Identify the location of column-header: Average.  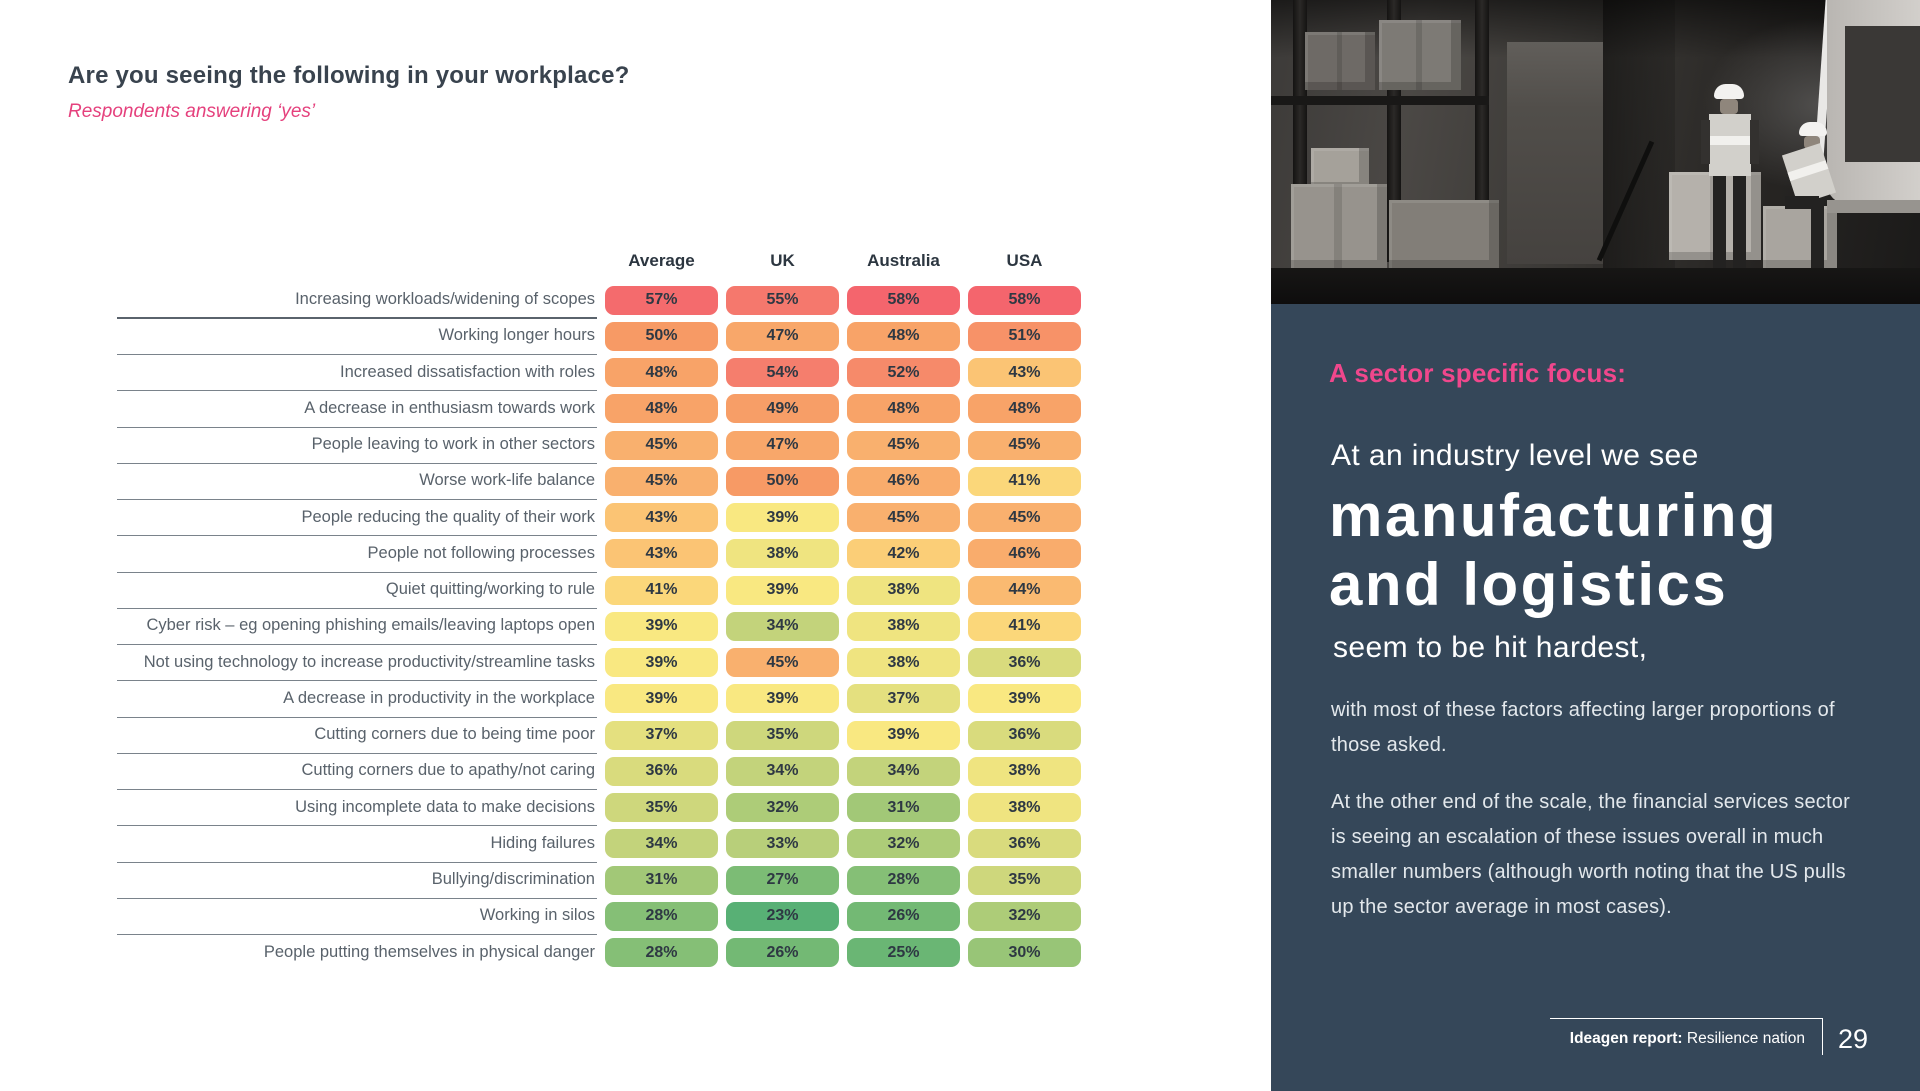
(661, 260).